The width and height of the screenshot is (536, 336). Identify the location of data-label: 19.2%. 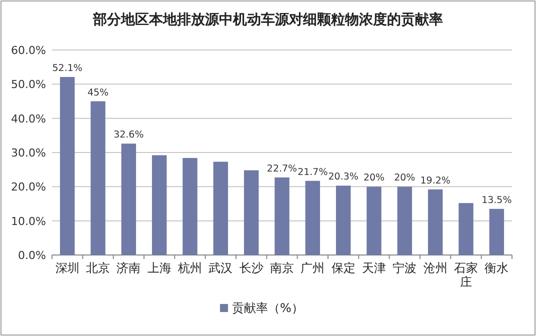
(435, 180).